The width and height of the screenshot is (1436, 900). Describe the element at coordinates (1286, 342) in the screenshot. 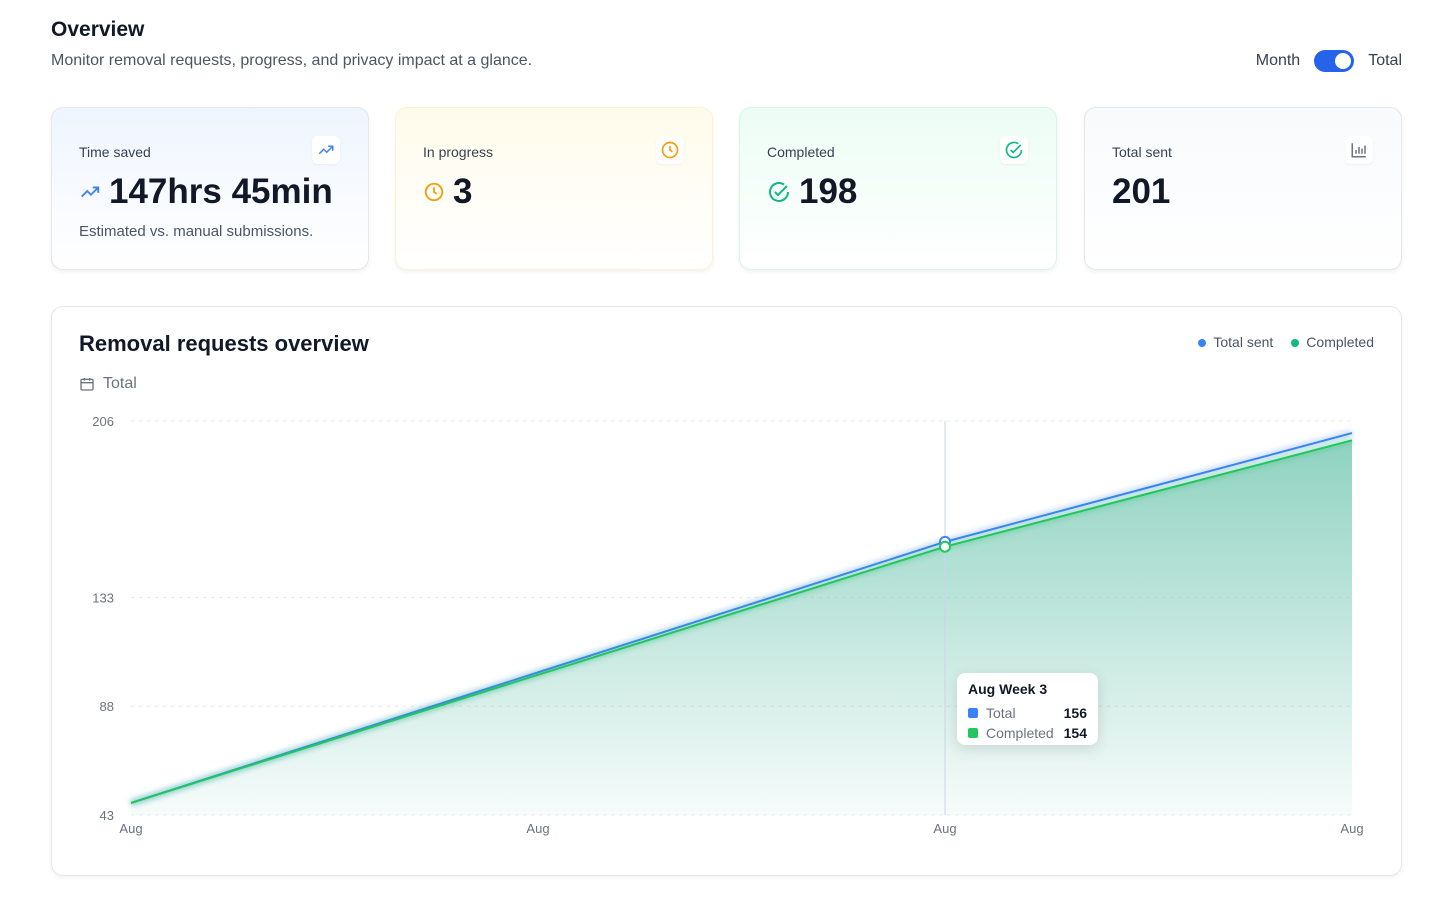

I see `chart-legend: Total sent Completed` at that location.